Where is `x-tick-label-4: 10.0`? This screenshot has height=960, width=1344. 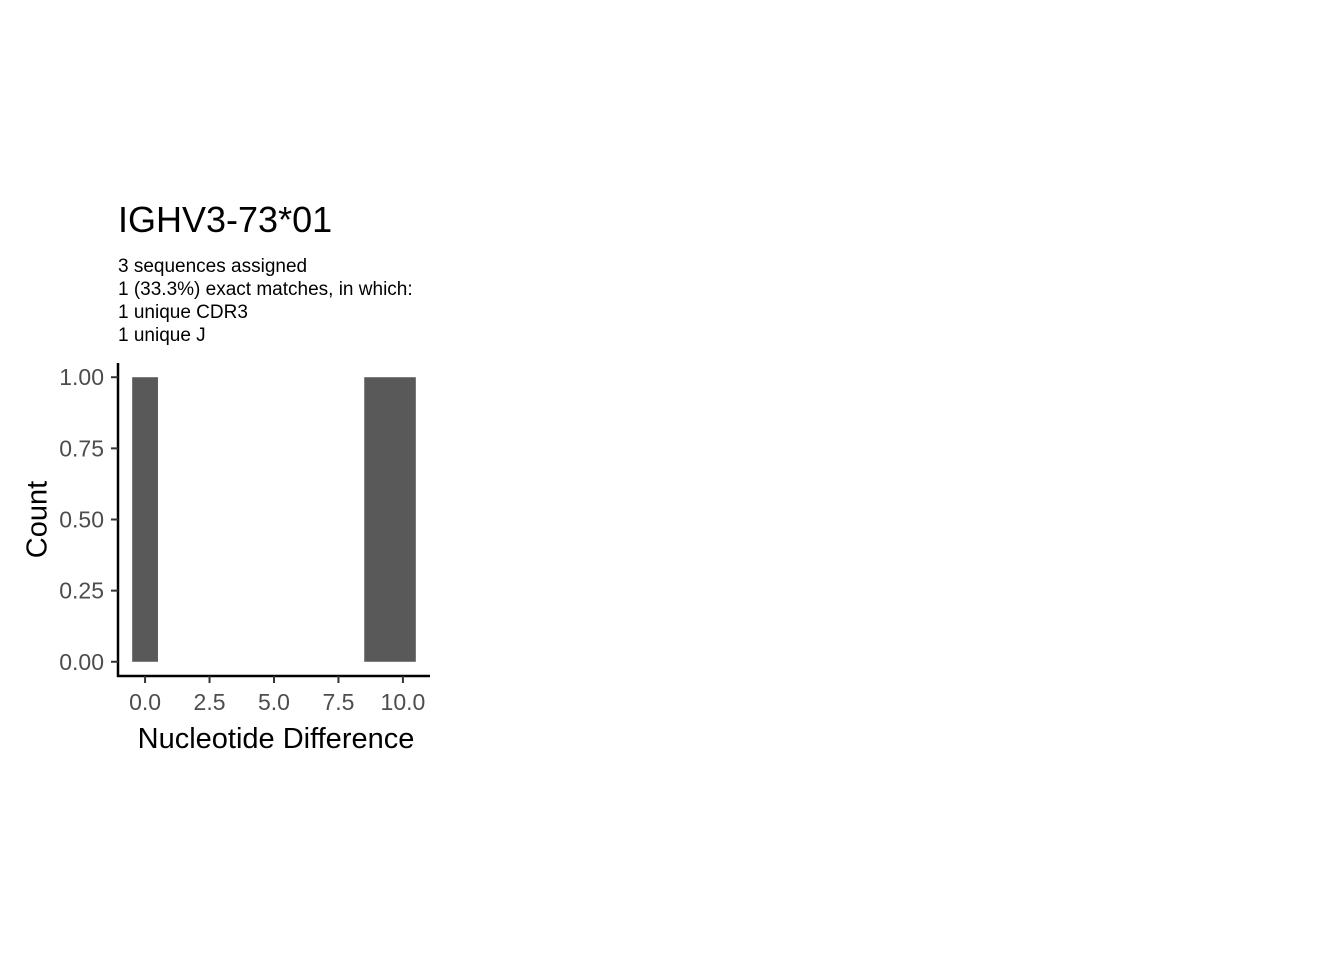
x-tick-label-4: 10.0 is located at coordinates (403, 702).